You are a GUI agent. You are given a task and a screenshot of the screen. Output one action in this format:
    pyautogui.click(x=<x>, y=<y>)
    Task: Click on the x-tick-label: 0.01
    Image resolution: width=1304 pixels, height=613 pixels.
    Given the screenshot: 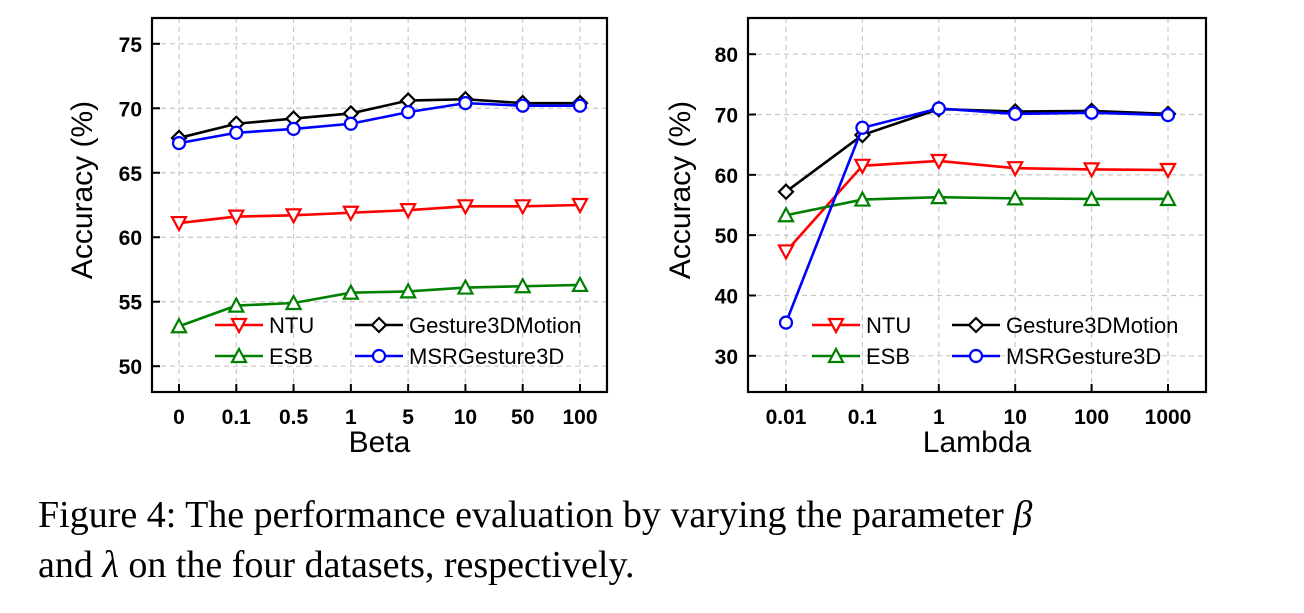 What is the action you would take?
    pyautogui.click(x=786, y=417)
    